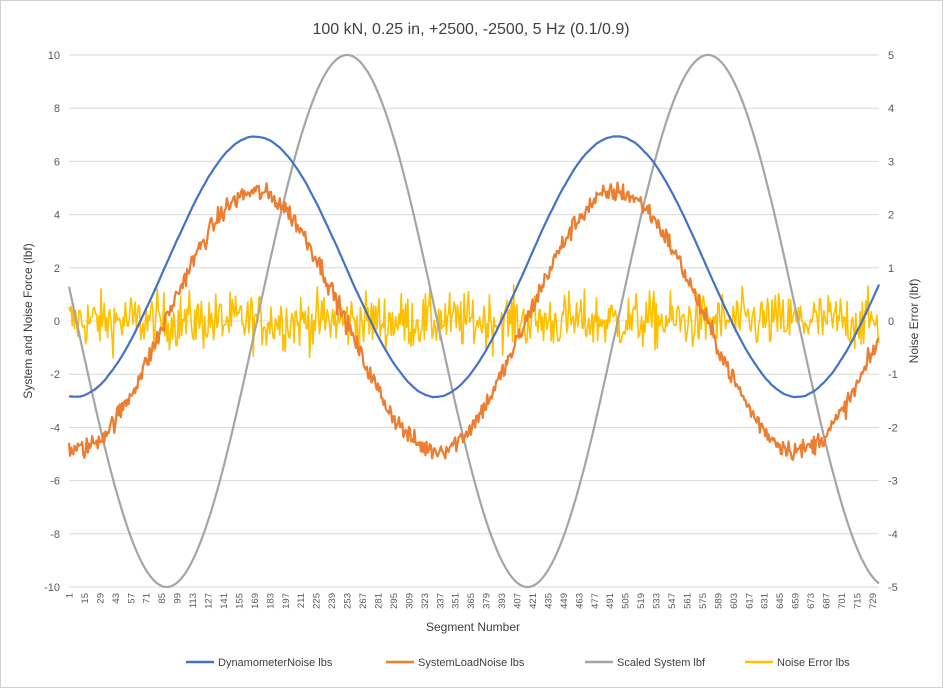 This screenshot has width=943, height=692. Describe the element at coordinates (270, 601) in the screenshot. I see `x-tick-label: 183` at that location.